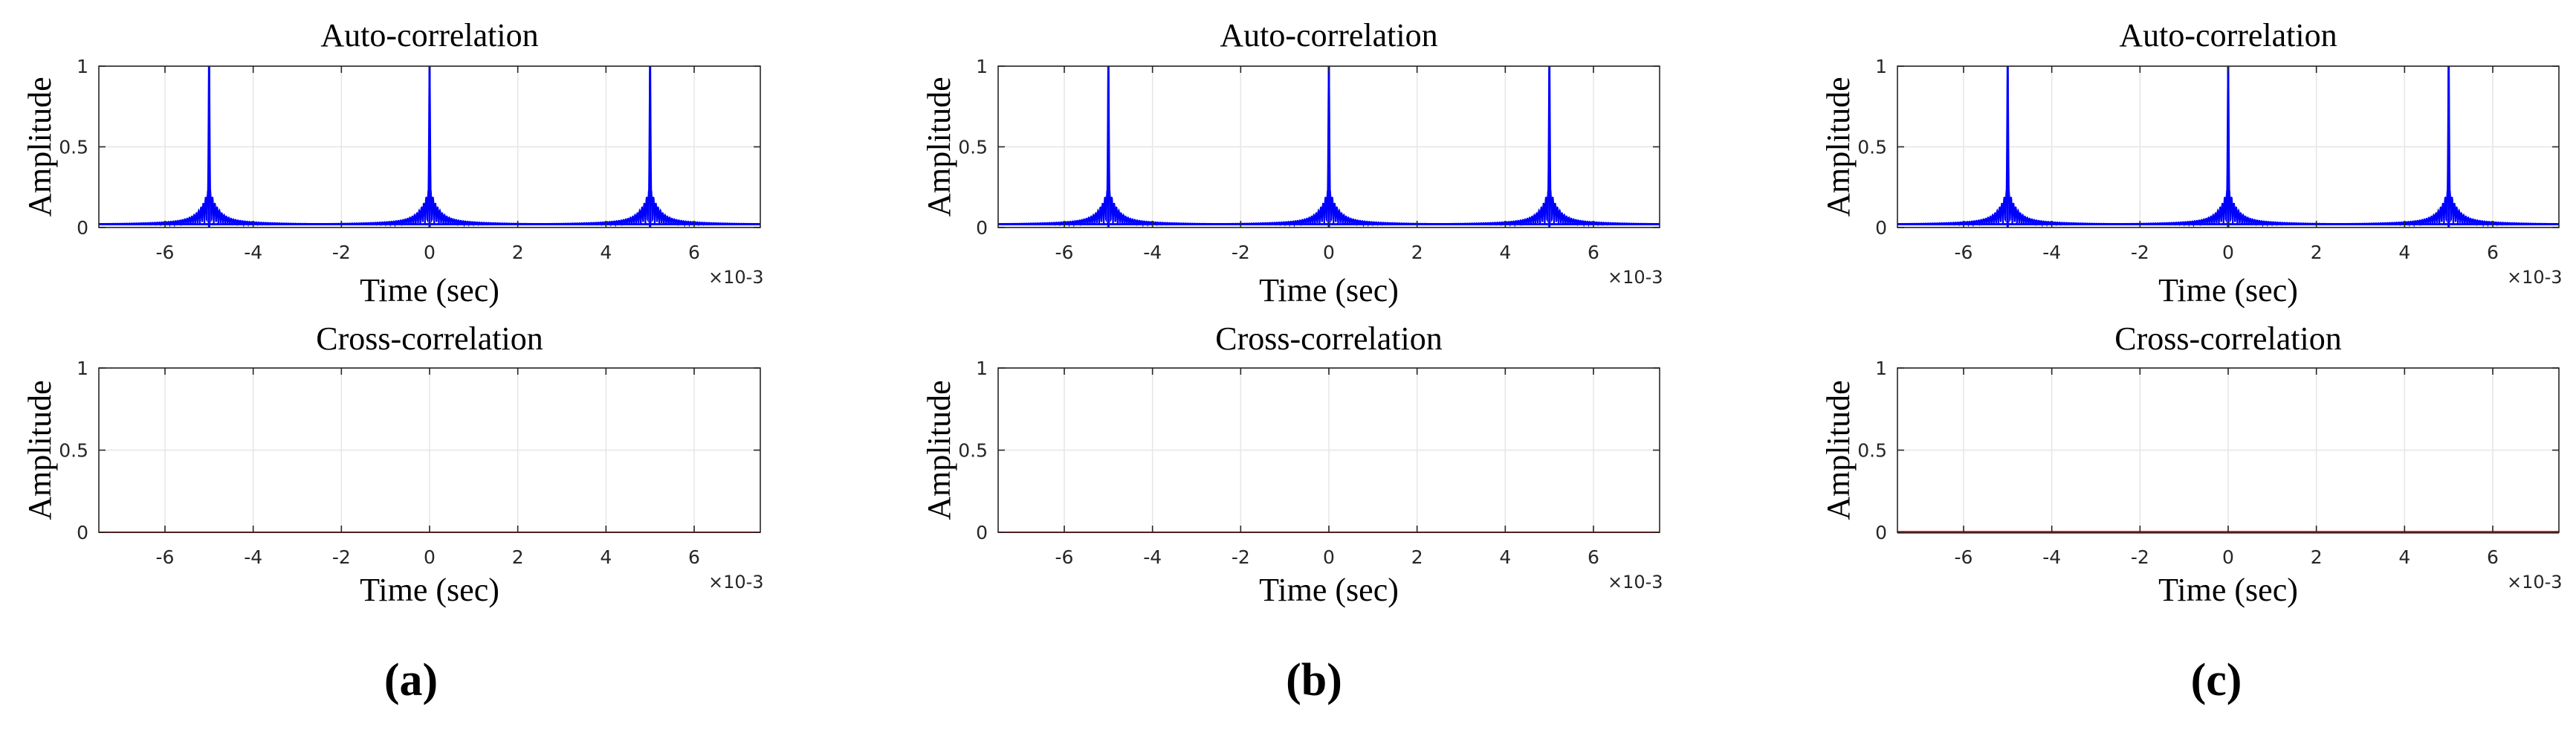 This screenshot has width=2576, height=736. I want to click on panel-label-c: (c), so click(2216, 680).